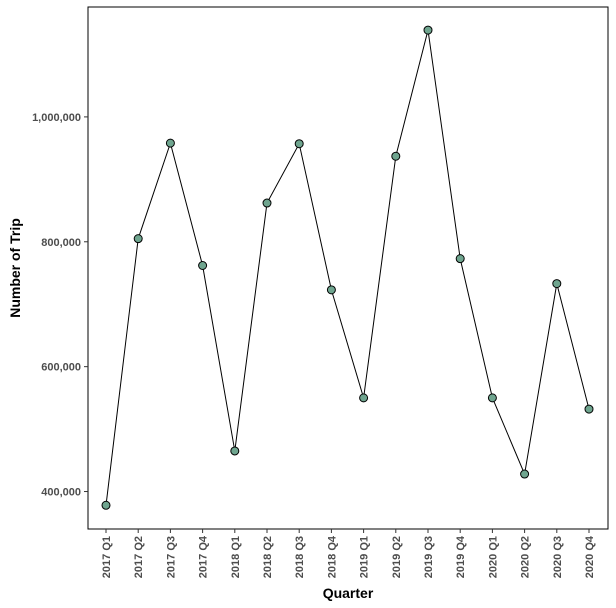 This screenshot has width=616, height=608. What do you see at coordinates (348, 593) in the screenshot?
I see `x-axis-title: Quarter` at bounding box center [348, 593].